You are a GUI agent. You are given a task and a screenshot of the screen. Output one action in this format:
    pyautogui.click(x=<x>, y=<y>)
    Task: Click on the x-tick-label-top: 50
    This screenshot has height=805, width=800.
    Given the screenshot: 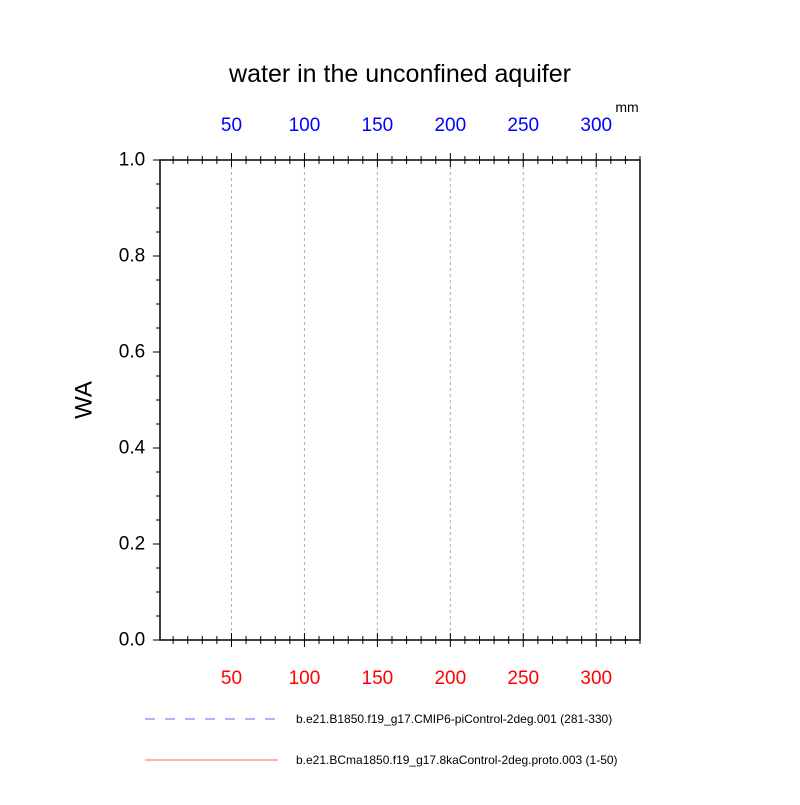 What is the action you would take?
    pyautogui.click(x=231, y=125)
    